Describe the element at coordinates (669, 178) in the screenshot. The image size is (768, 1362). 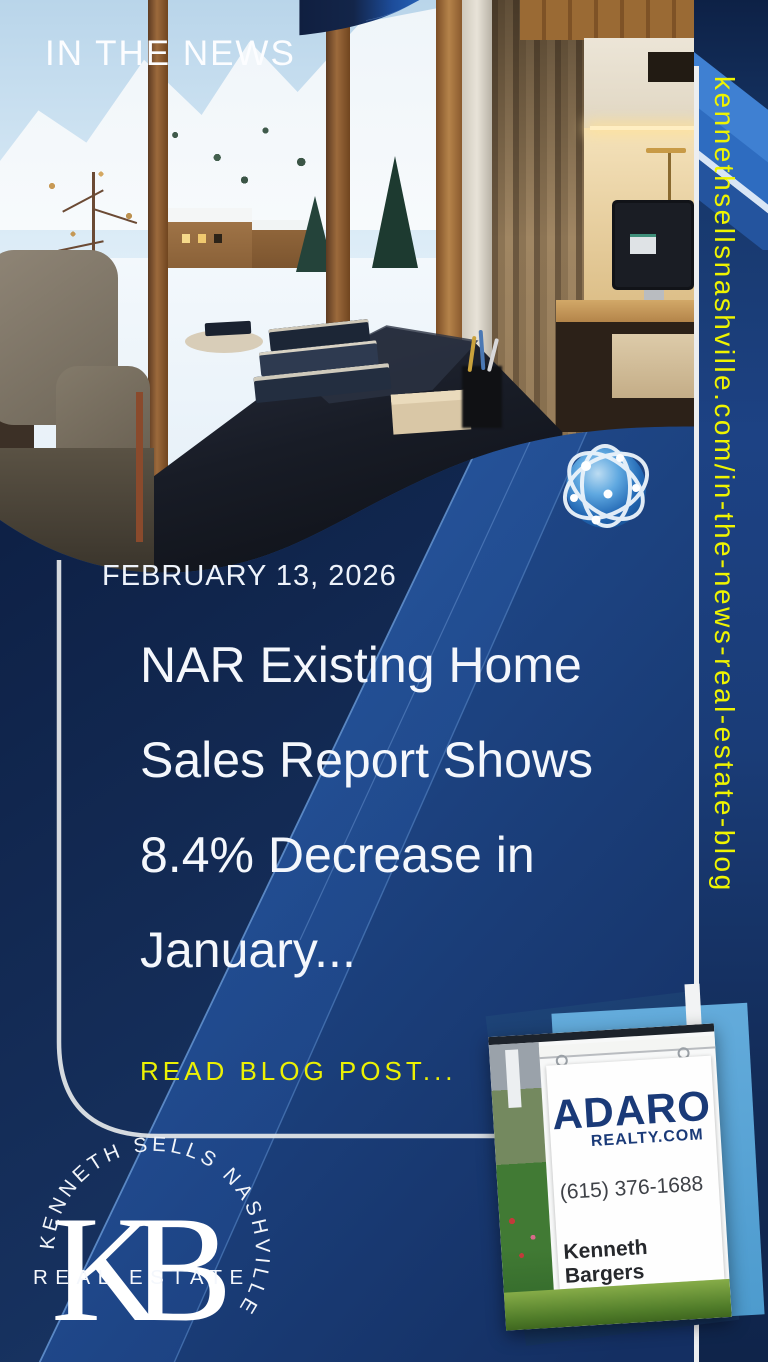
I see `desk-lamp` at that location.